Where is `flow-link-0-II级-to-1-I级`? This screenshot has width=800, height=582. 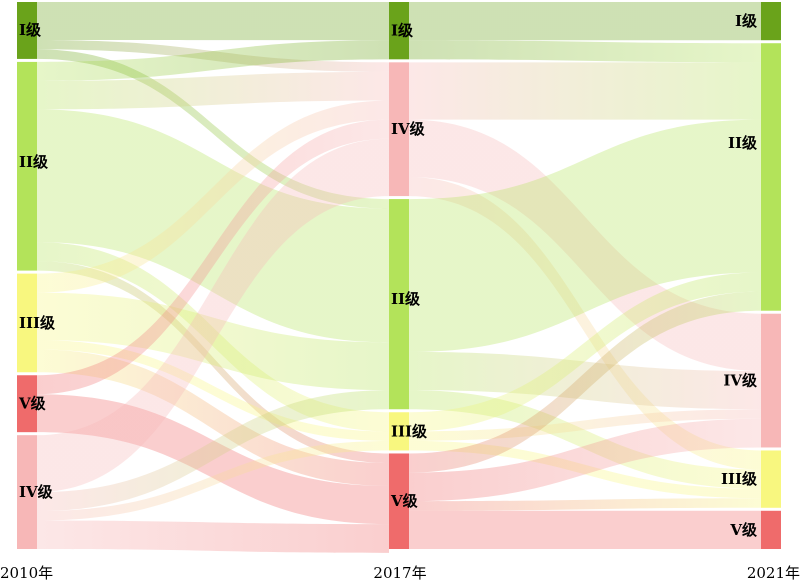 flow-link-0-II级-to-1-I级 is located at coordinates (213, 60).